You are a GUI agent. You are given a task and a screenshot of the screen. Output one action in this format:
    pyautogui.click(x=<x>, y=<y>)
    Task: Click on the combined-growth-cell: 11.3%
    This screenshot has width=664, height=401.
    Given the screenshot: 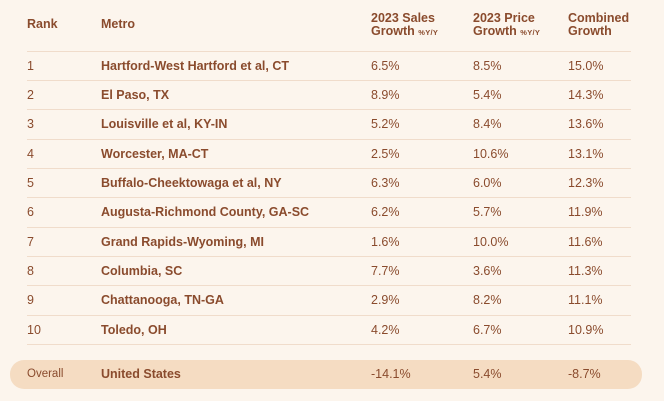 What is the action you would take?
    pyautogui.click(x=585, y=271)
    